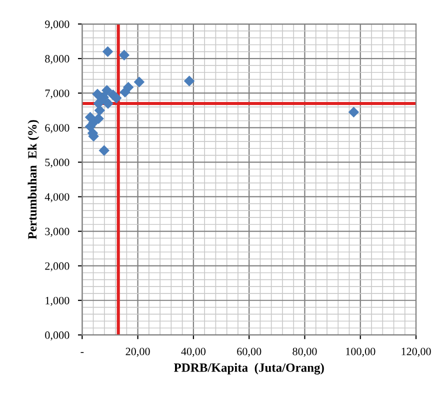  Describe the element at coordinates (57, 94) in the screenshot. I see `y-tick-label: 7,000` at that location.